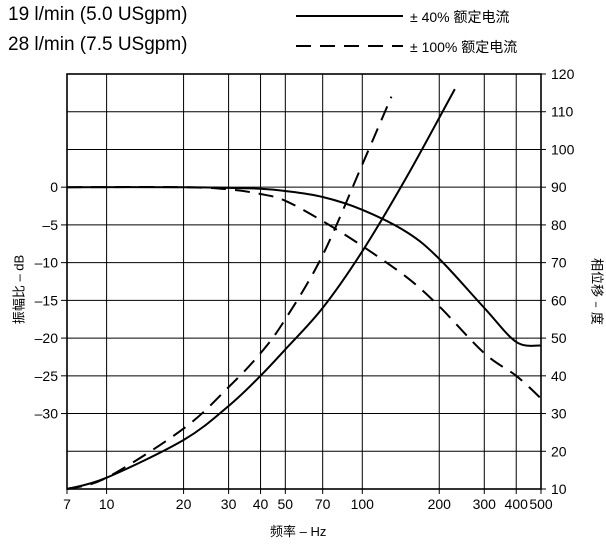 The height and width of the screenshot is (544, 606). I want to click on legend-dashed-prefix: ± 100%, so click(434, 47).